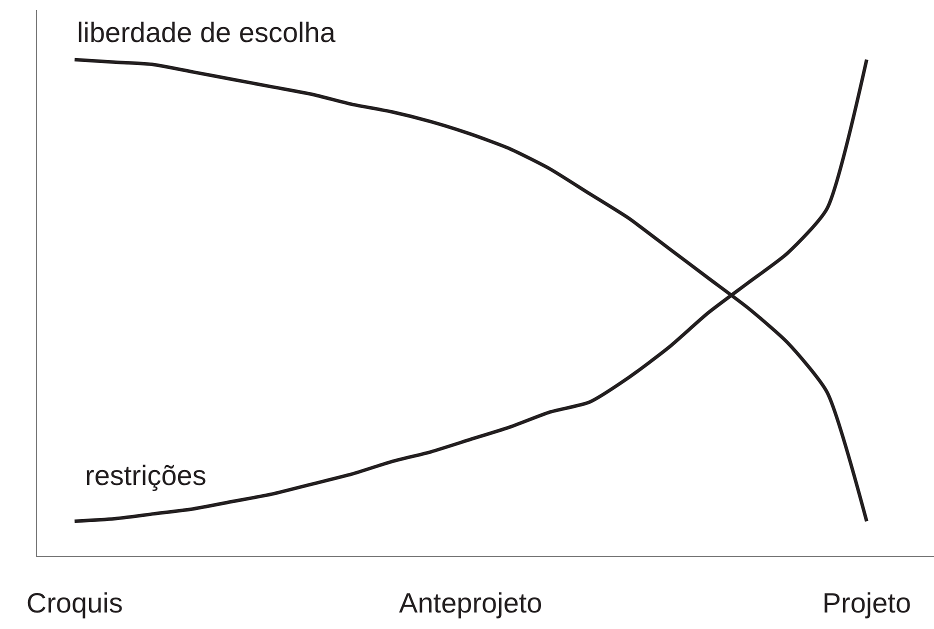  What do you see at coordinates (145, 475) in the screenshot?
I see `series-label: restrições` at bounding box center [145, 475].